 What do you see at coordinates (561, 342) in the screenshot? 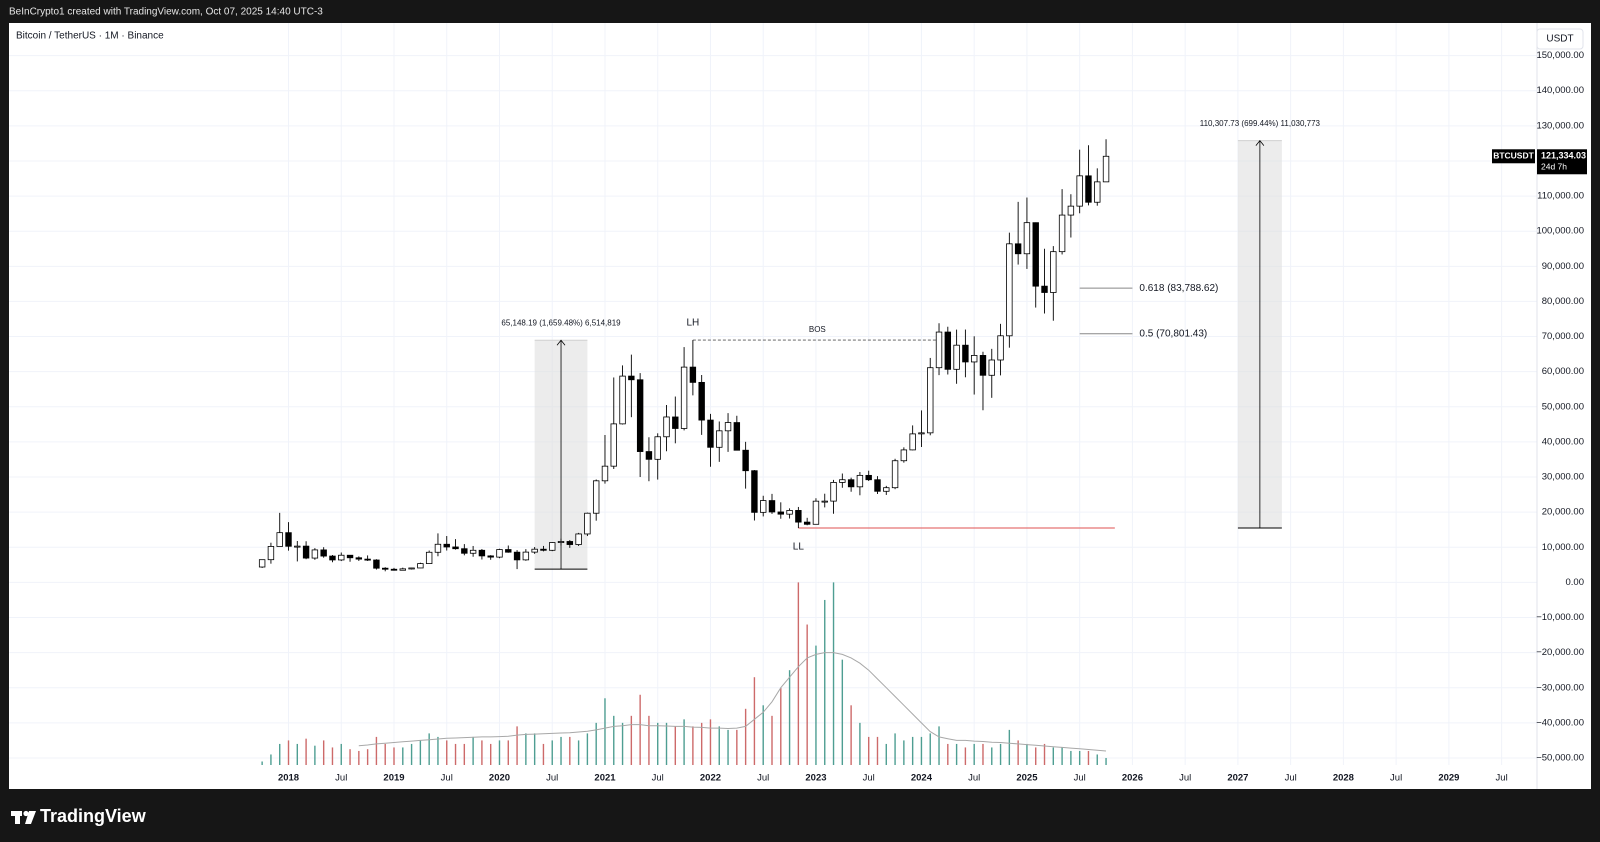
I see `measure-arrowhead` at bounding box center [561, 342].